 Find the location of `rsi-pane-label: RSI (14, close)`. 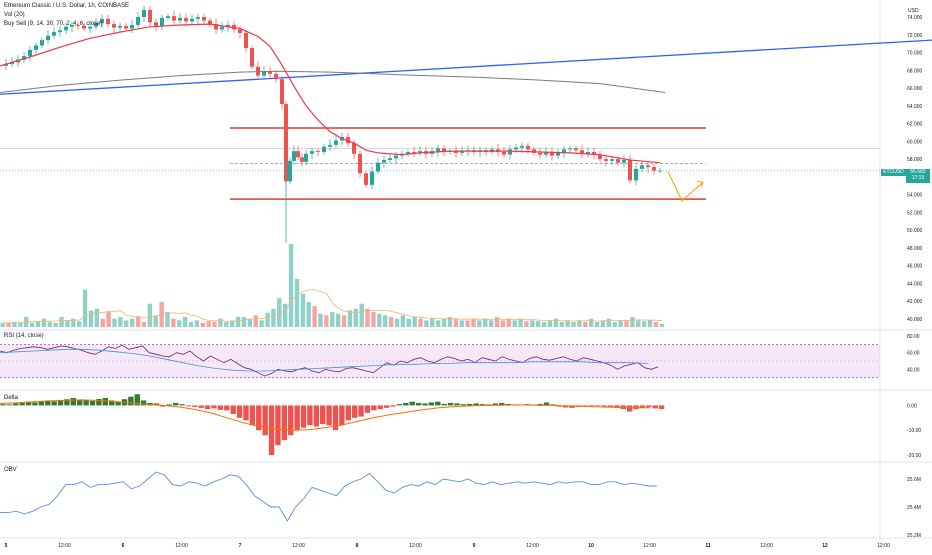

rsi-pane-label: RSI (14, close) is located at coordinates (24, 336).